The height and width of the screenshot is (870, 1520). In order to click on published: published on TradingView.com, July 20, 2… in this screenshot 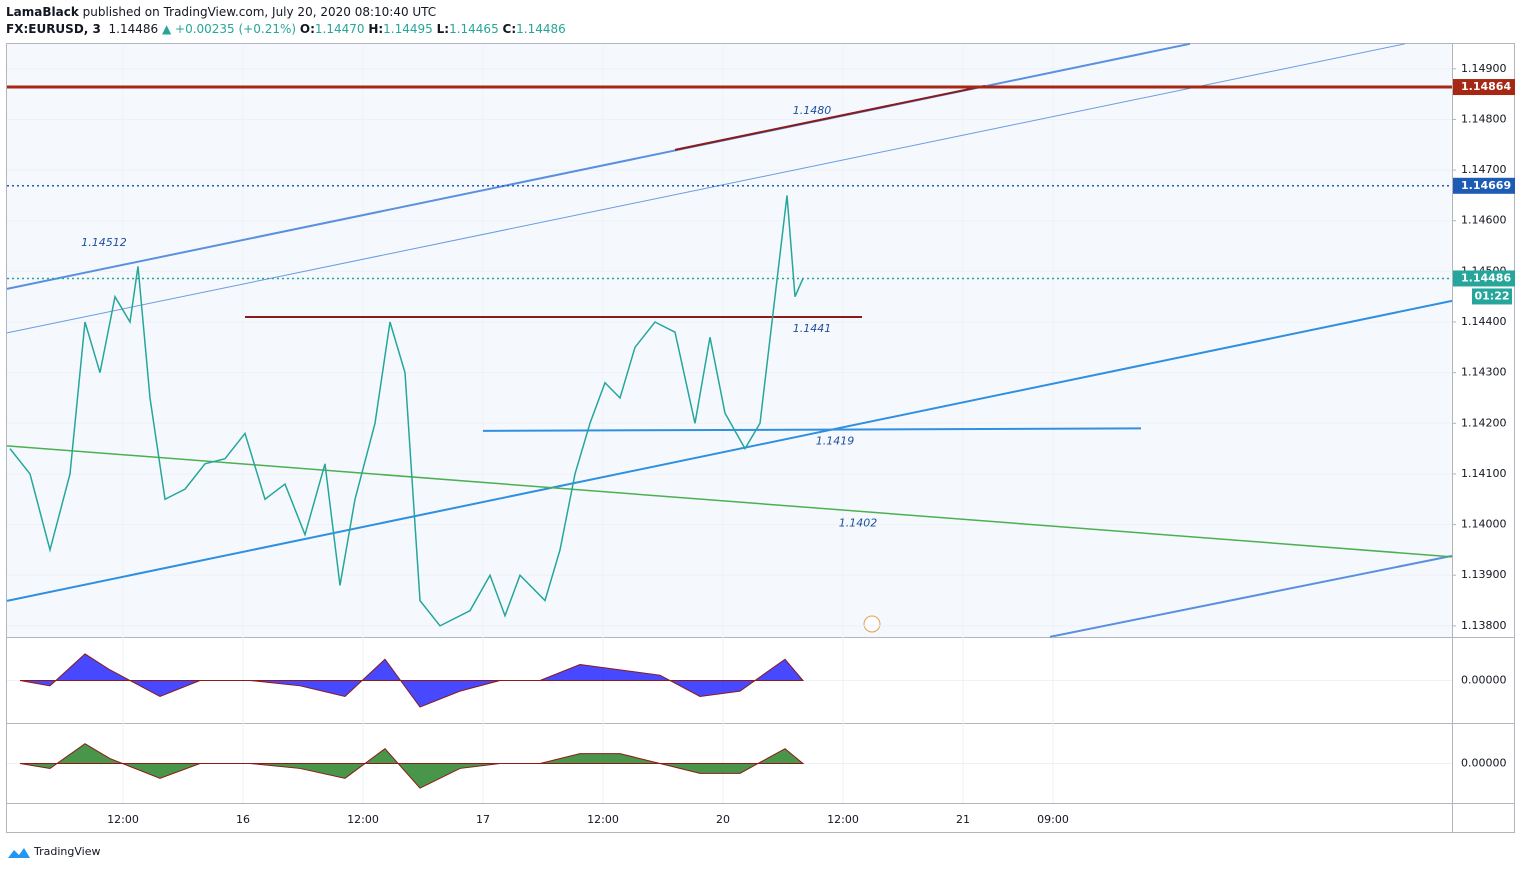, I will do `click(259, 12)`.